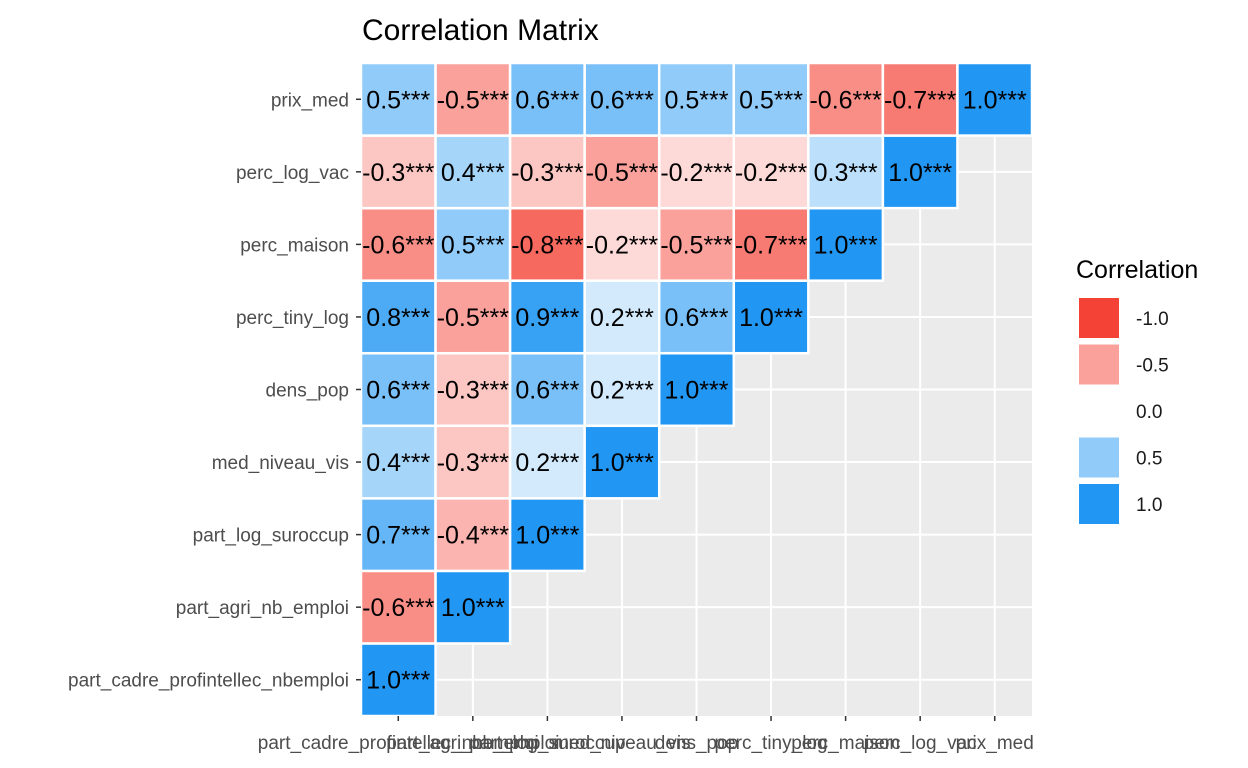 The height and width of the screenshot is (768, 1248). What do you see at coordinates (845, 743) in the screenshot?
I see `x-tick-label: perc_maison` at bounding box center [845, 743].